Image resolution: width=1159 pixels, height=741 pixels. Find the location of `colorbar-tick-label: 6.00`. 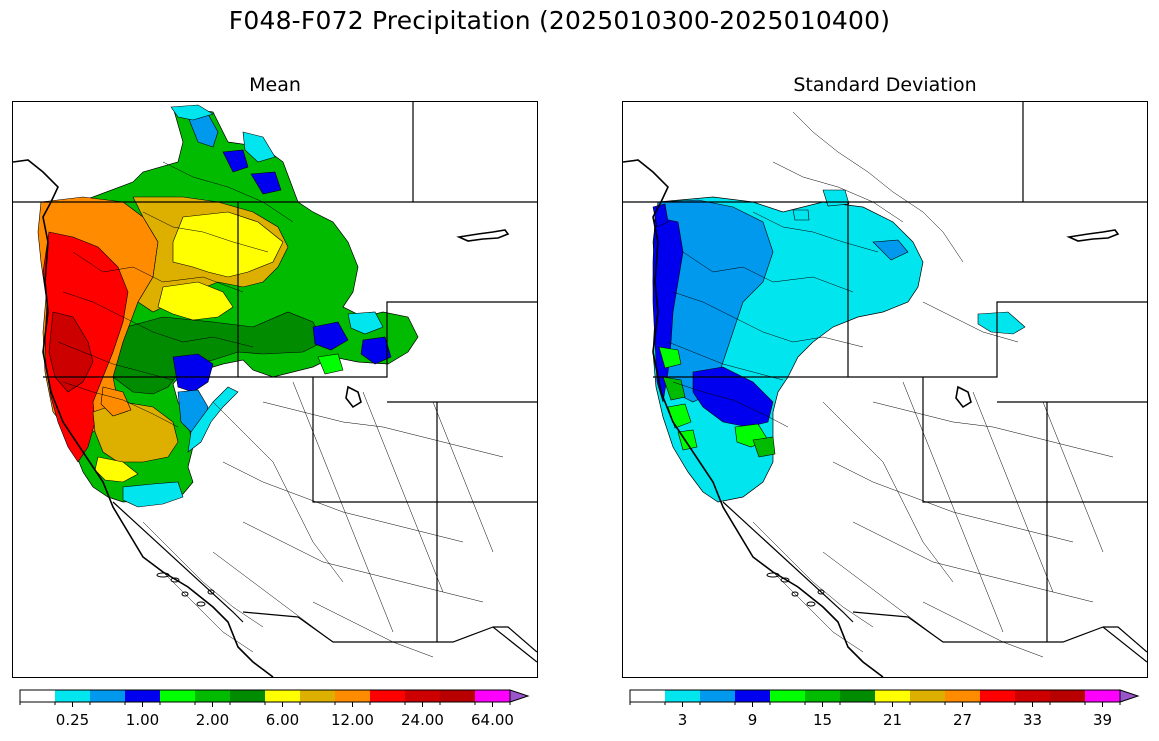

colorbar-tick-label: 6.00 is located at coordinates (282, 720).